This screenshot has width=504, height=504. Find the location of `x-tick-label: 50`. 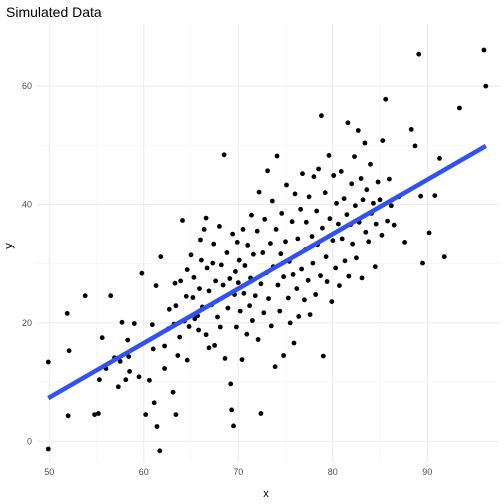

x-tick-label: 50 is located at coordinates (49, 472).